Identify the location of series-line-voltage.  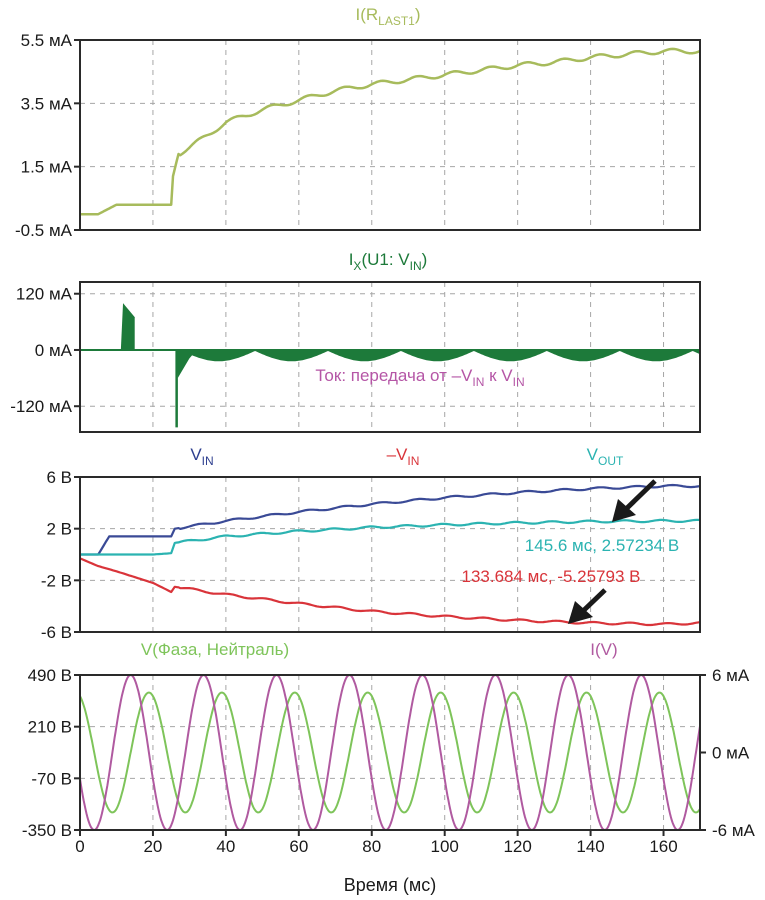
(390, 752).